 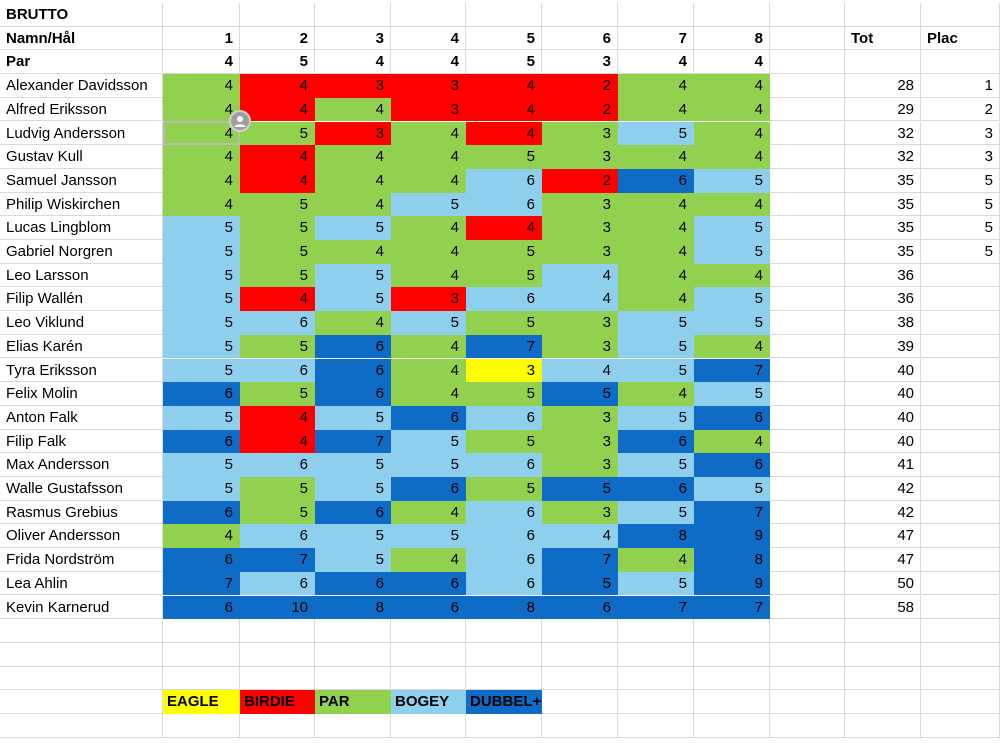 What do you see at coordinates (960, 109) in the screenshot?
I see `placement-cell: 2` at bounding box center [960, 109].